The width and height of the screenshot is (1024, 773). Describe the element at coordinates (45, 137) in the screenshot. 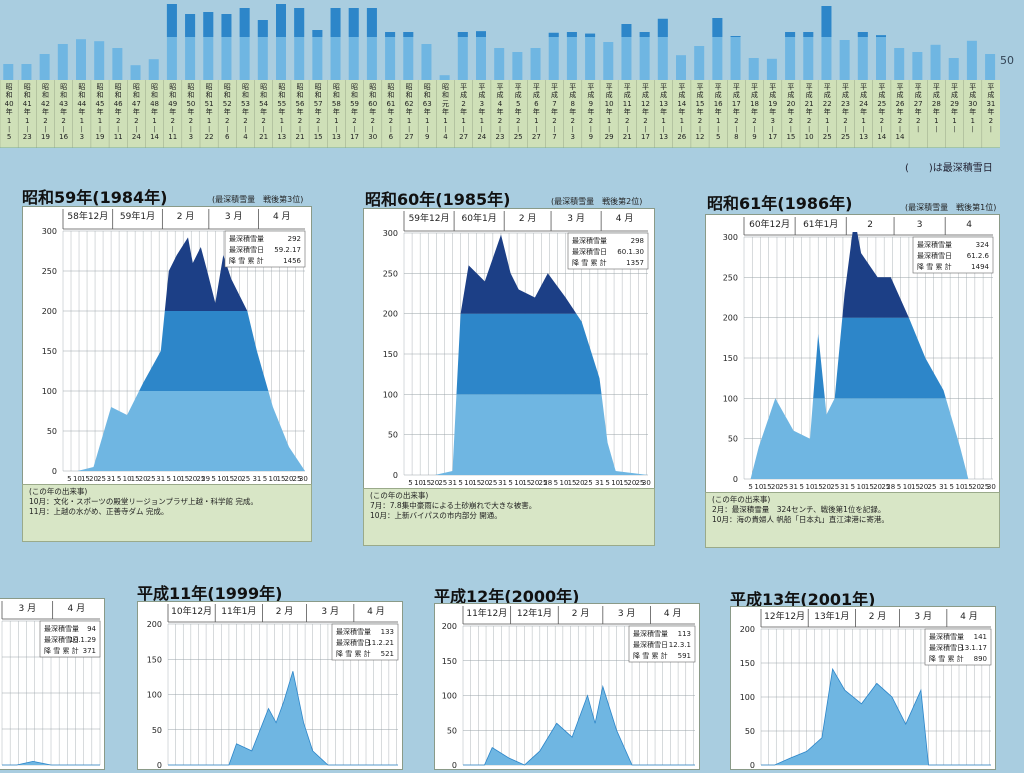

I see `day-label: 19` at that location.